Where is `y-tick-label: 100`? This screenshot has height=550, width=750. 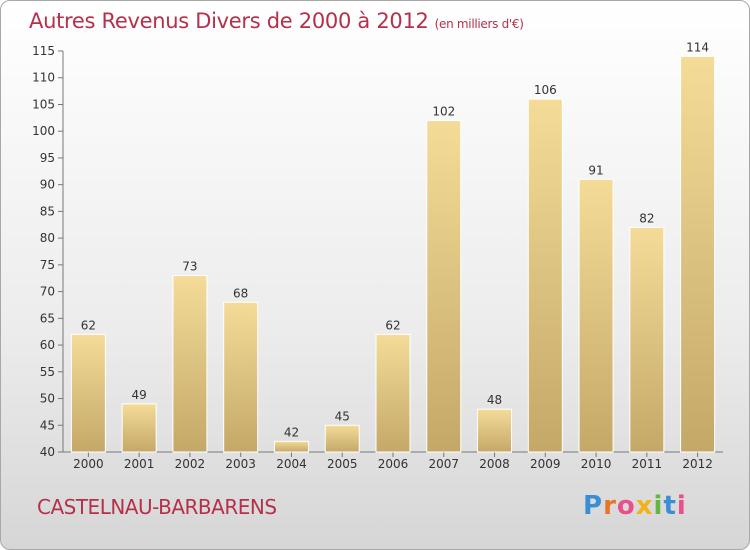
y-tick-label: 100 is located at coordinates (43, 131).